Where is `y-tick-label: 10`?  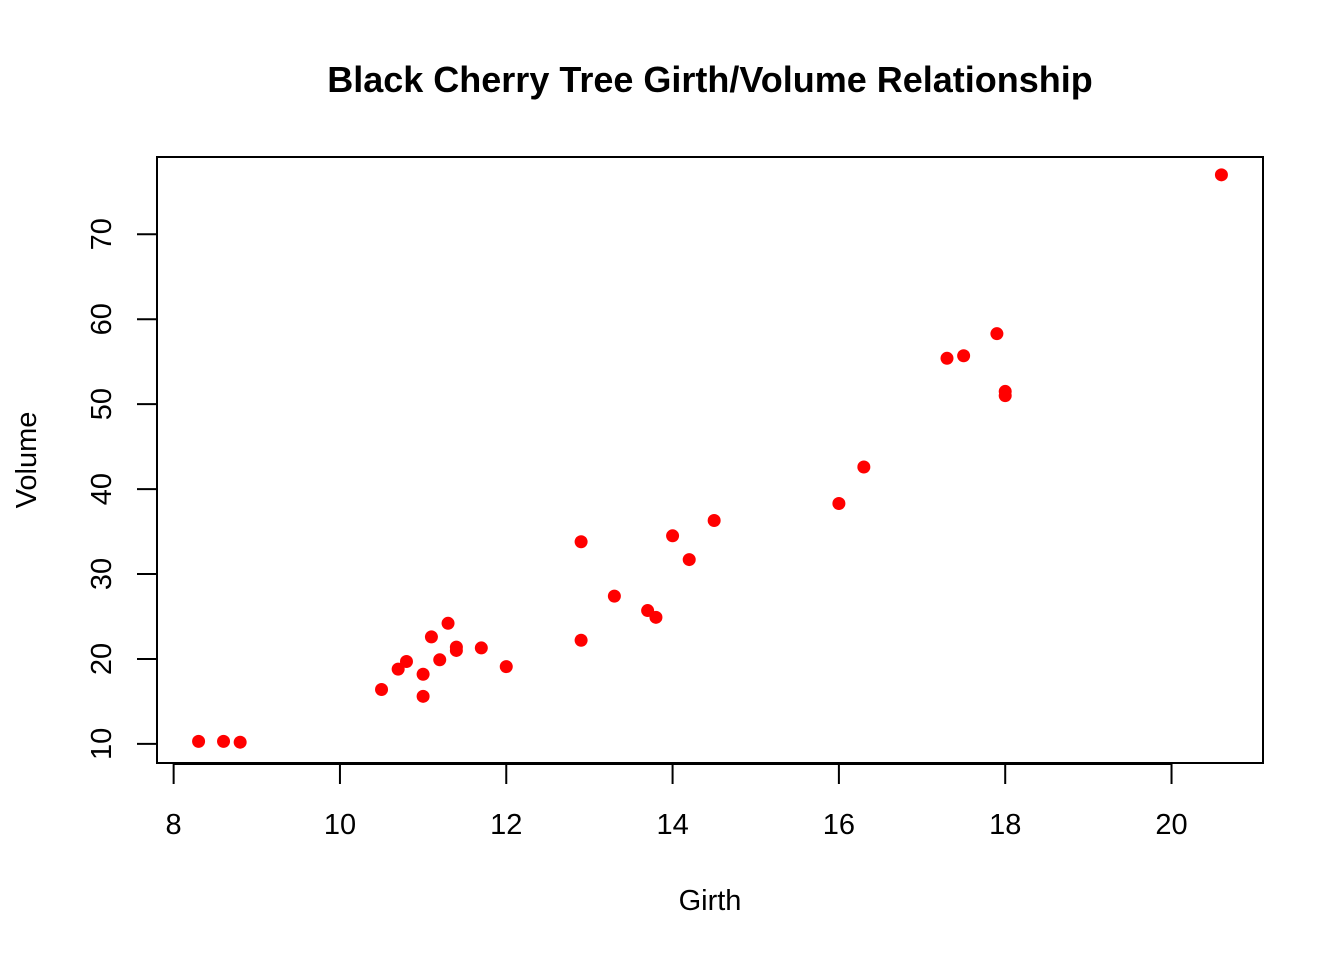
y-tick-label: 10 is located at coordinates (102, 744).